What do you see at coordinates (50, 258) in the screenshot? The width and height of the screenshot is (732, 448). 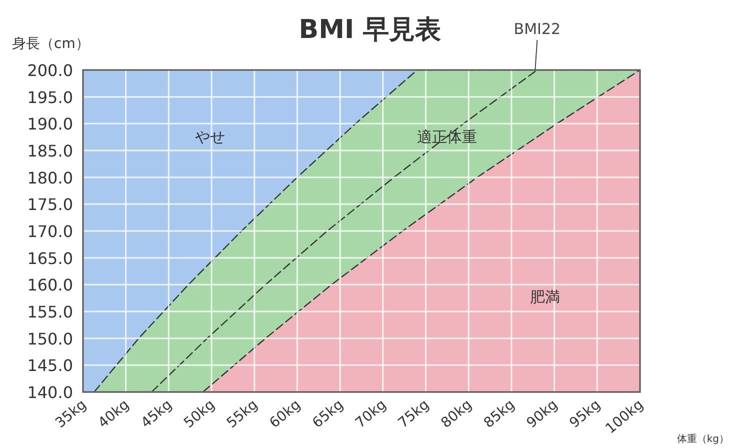 I see `y-tick-label: 165.0` at bounding box center [50, 258].